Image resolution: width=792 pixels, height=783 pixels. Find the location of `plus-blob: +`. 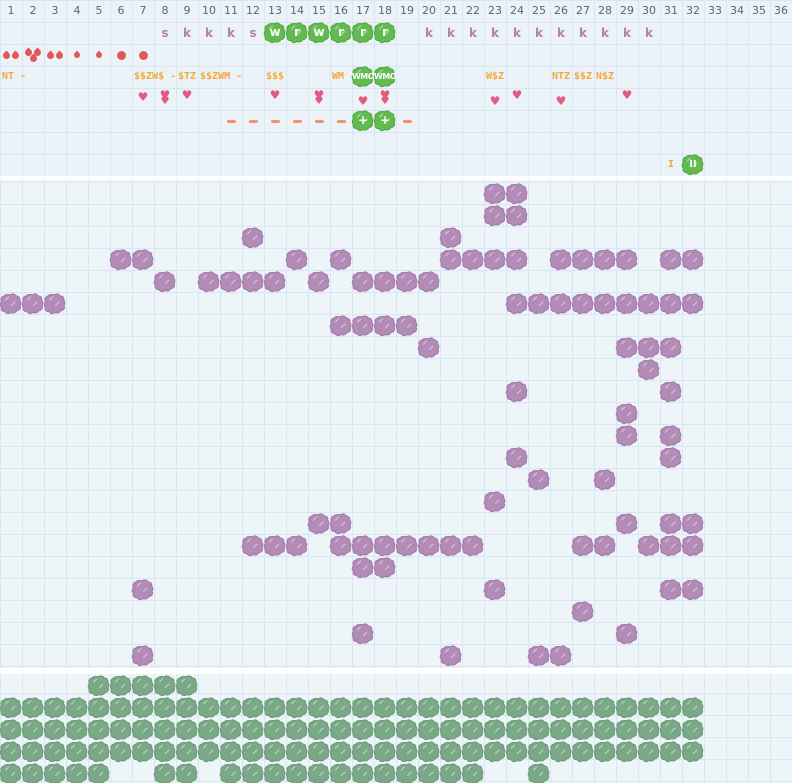

plus-blob: + is located at coordinates (385, 121).